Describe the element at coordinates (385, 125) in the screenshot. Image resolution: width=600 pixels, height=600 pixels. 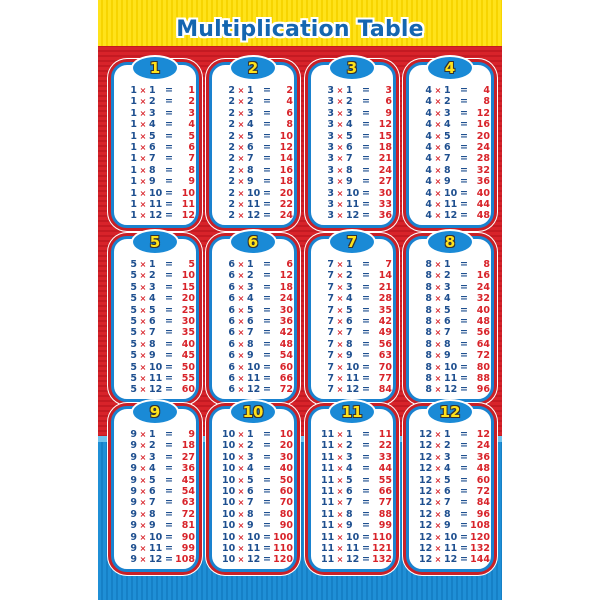
I see `product: 12` at that location.